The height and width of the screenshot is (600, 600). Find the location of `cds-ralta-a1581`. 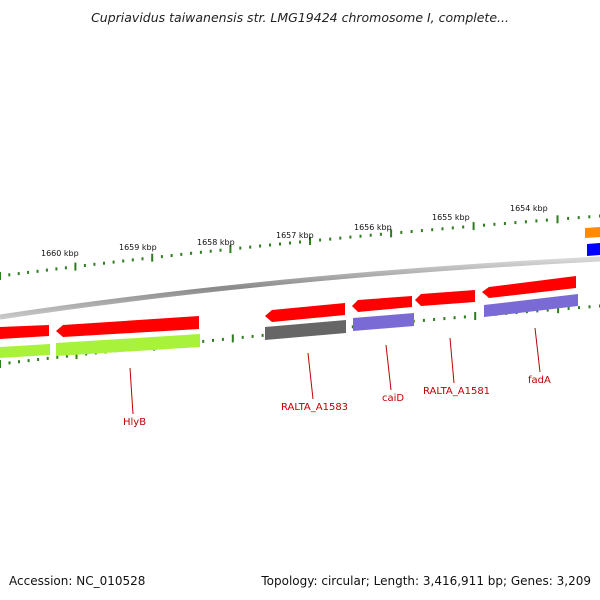

cds-ralta-a1581 is located at coordinates (445, 298).